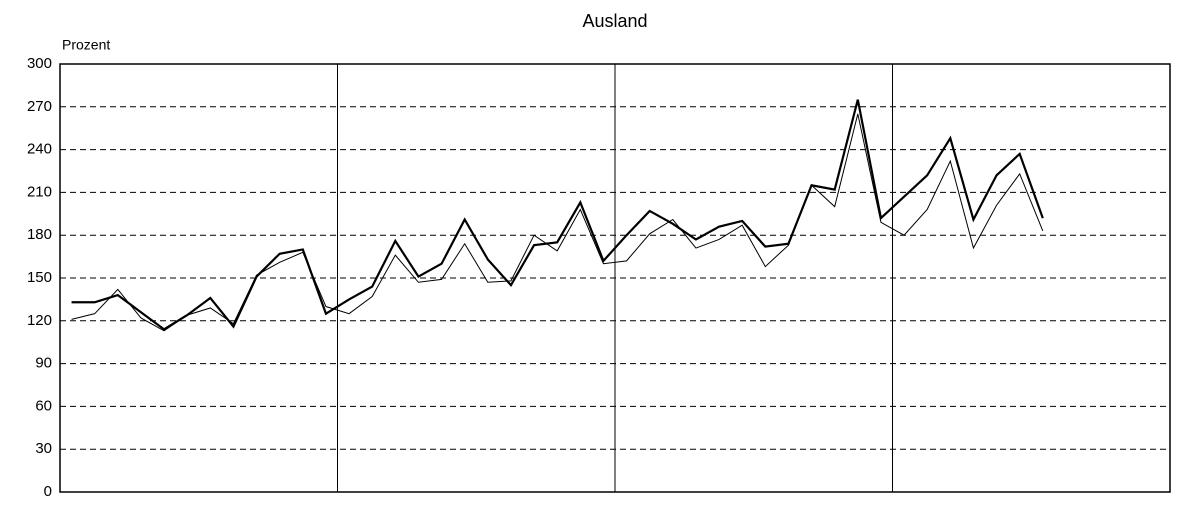 The width and height of the screenshot is (1178, 507). What do you see at coordinates (43, 363) in the screenshot?
I see `y-tick-label: 90` at bounding box center [43, 363].